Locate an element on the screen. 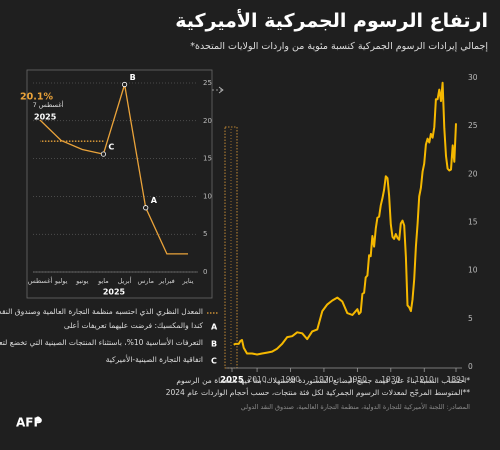 The image size is (500, 450). y-tick-label: 30 is located at coordinates (473, 77).